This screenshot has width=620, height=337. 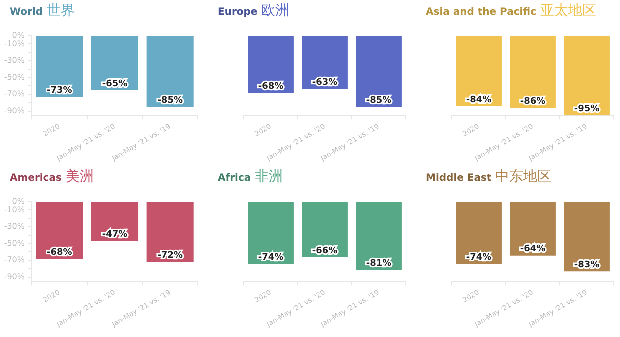 I want to click on data-label: -83%, so click(x=587, y=265).